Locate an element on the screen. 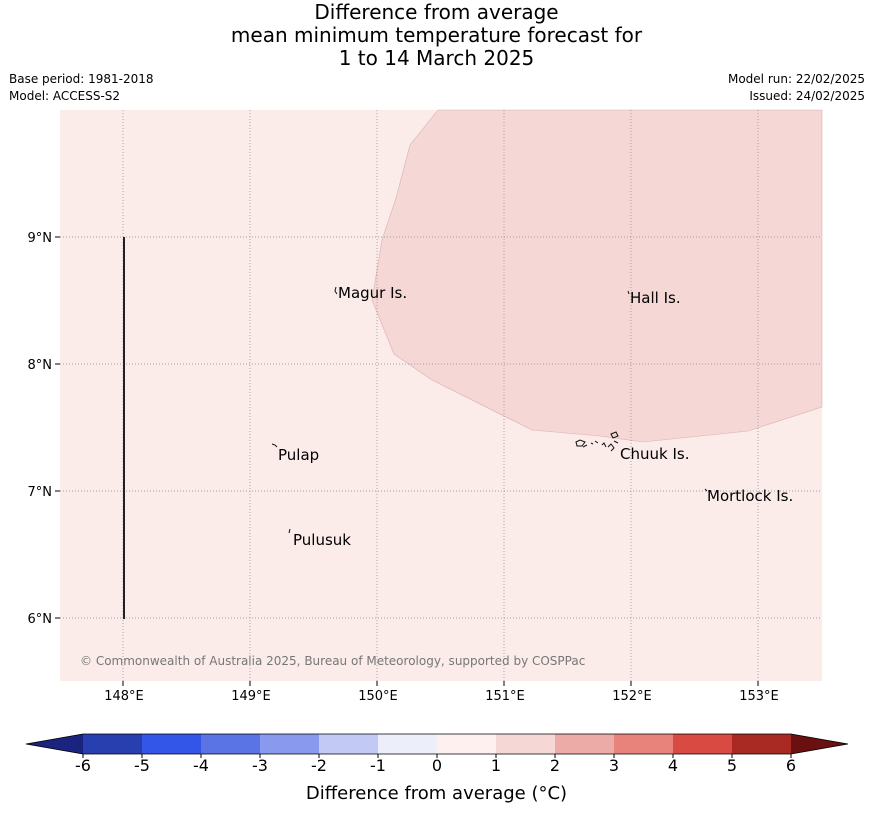 The width and height of the screenshot is (873, 816). model-text: Model: ACCESS-S2 is located at coordinates (65, 96).